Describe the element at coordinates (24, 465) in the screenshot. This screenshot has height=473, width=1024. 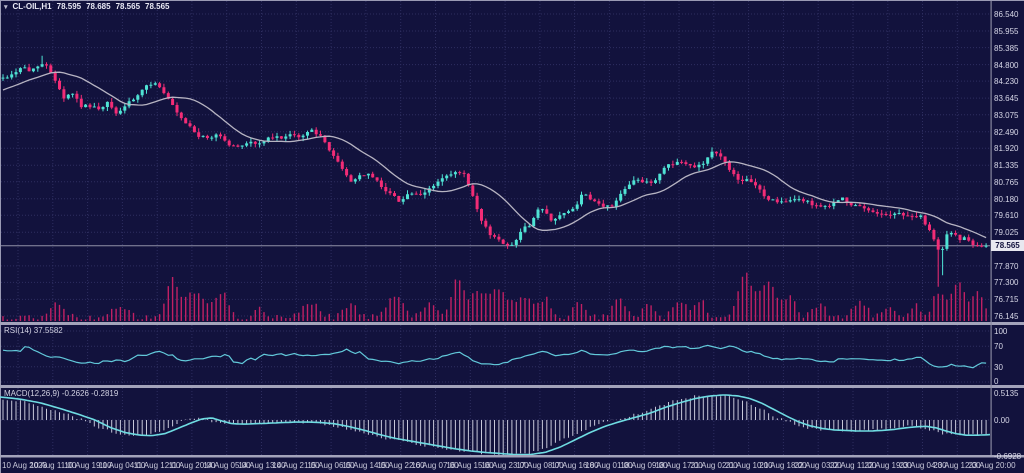
I see `time-axis-label: 10 Aug 2023` at that location.